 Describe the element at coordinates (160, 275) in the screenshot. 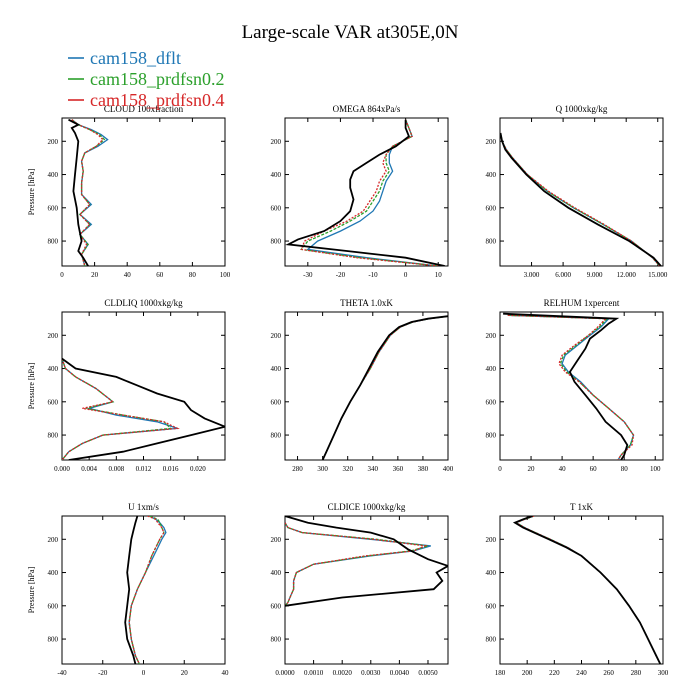

I see `x-tick-label: 60` at that location.